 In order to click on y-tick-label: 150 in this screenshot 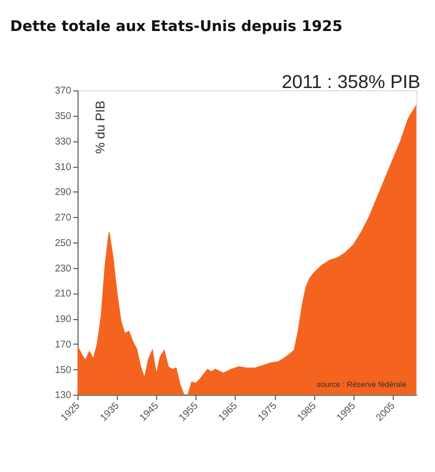, I will do `click(63, 370)`.